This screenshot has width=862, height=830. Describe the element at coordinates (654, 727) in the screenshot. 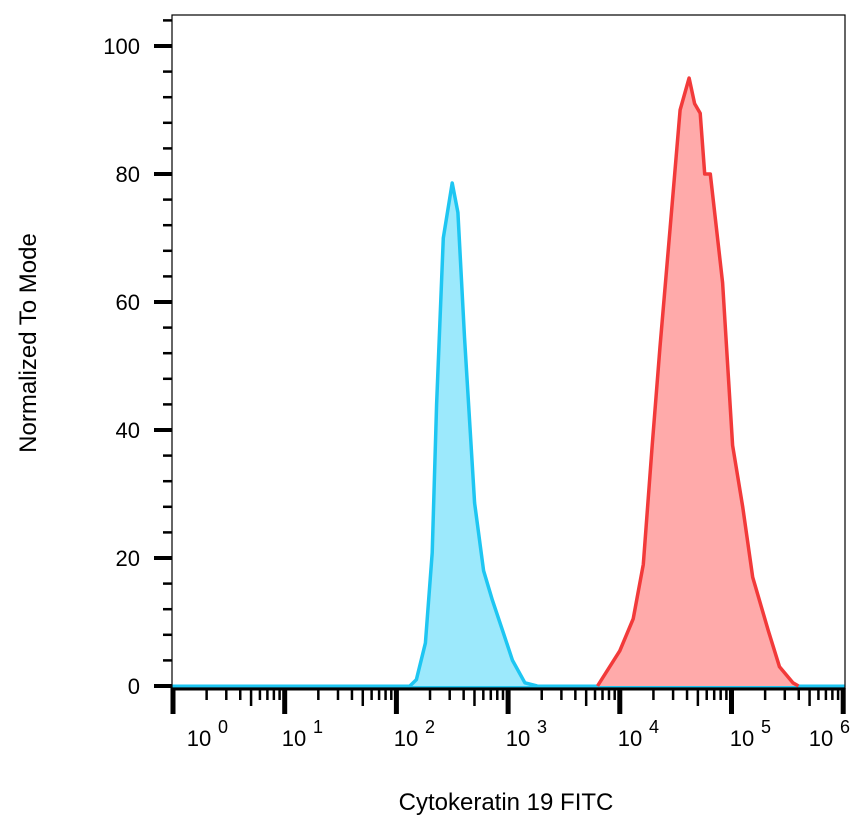

I see `x-tick-label-exponent: 4` at that location.